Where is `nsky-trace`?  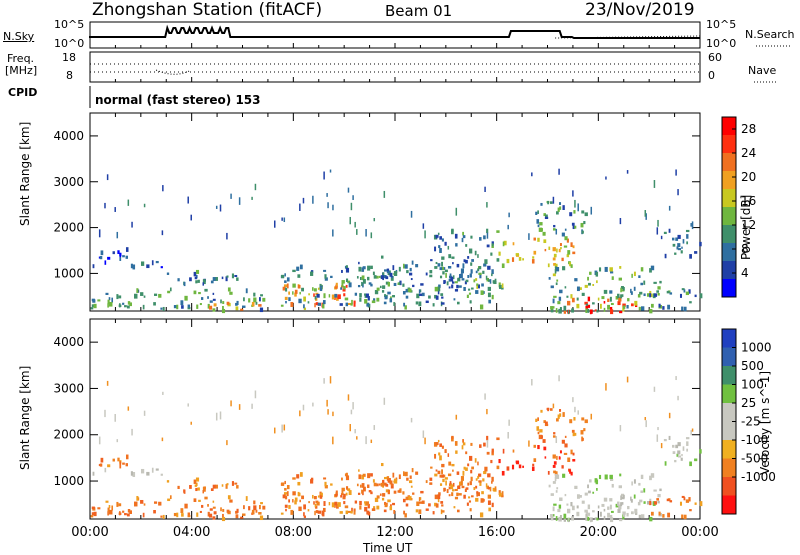
nsky-trace is located at coordinates (394, 31).